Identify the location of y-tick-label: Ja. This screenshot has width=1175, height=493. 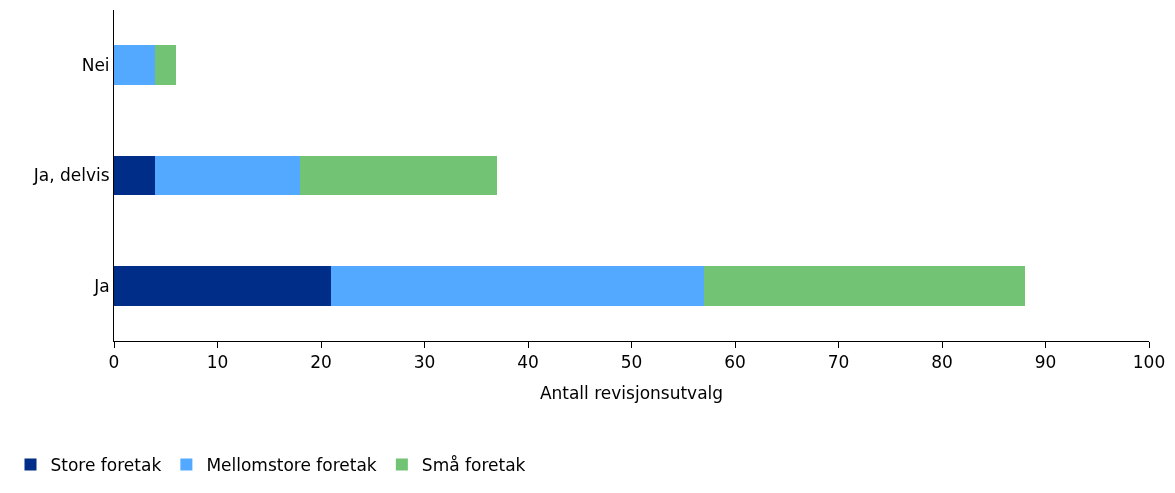
(101, 285).